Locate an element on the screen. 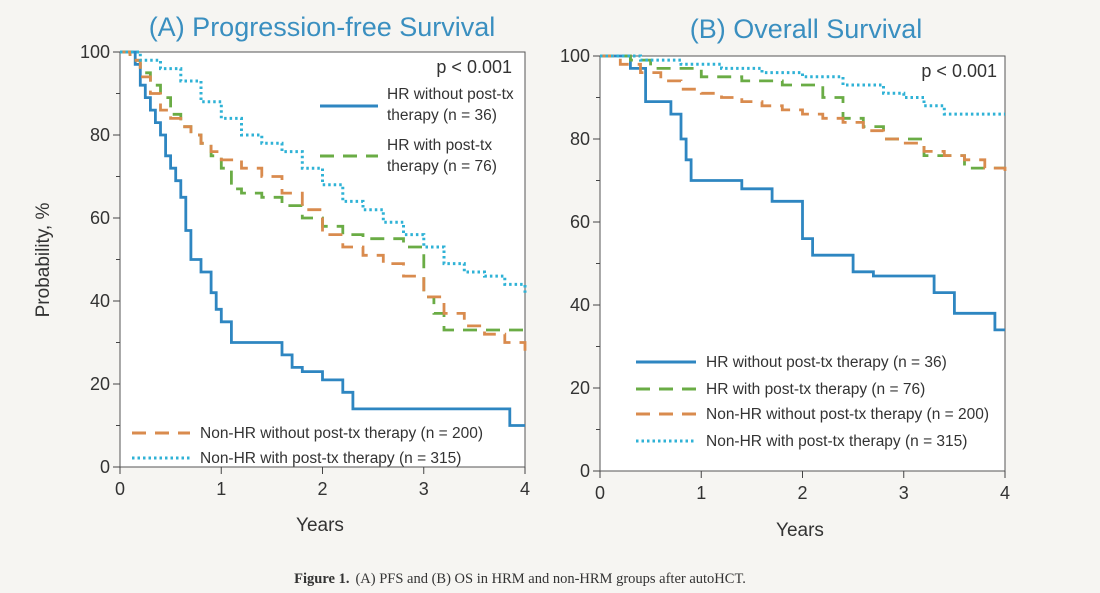 The image size is (1100, 593). panel-b-curve-nonhr-with is located at coordinates (802, 85).